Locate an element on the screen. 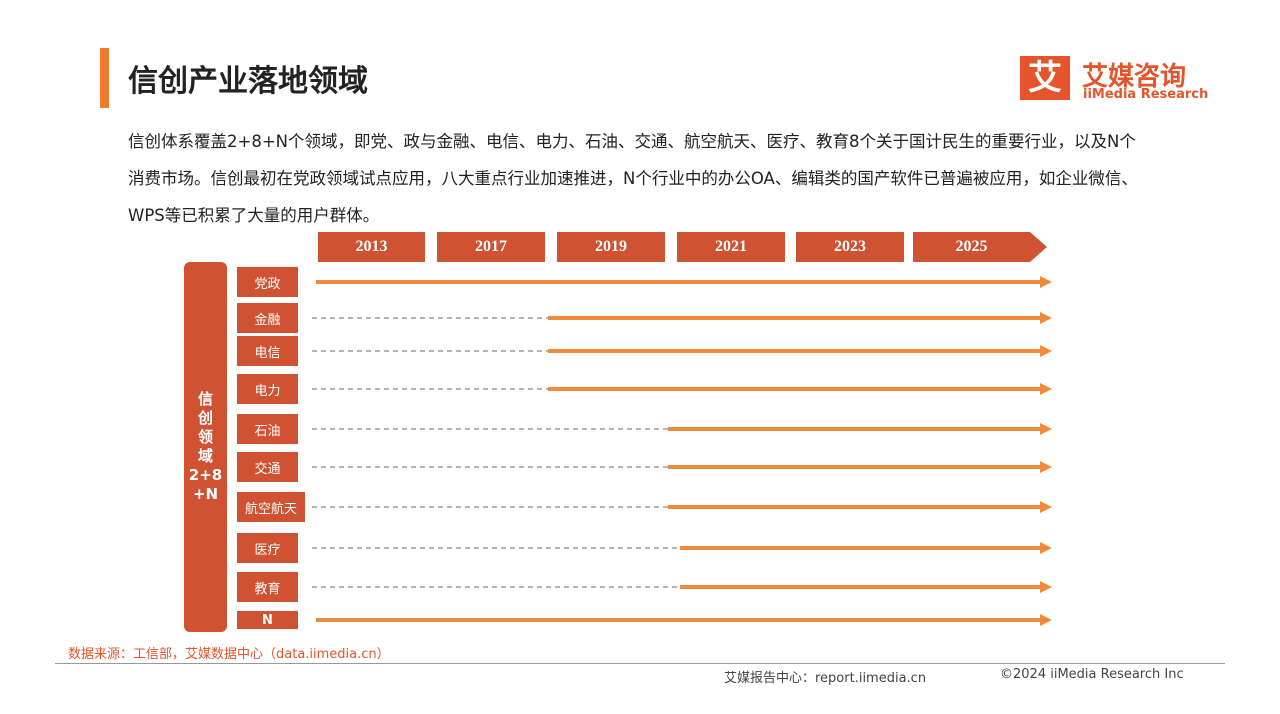 The width and height of the screenshot is (1280, 714). row-label: 航空航天 is located at coordinates (271, 507).